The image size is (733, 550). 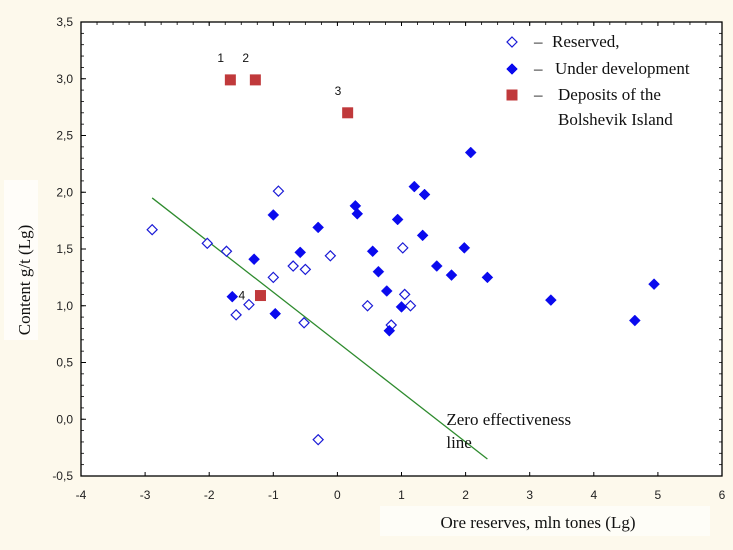 I want to click on x-tick-label: 5, so click(x=658, y=495).